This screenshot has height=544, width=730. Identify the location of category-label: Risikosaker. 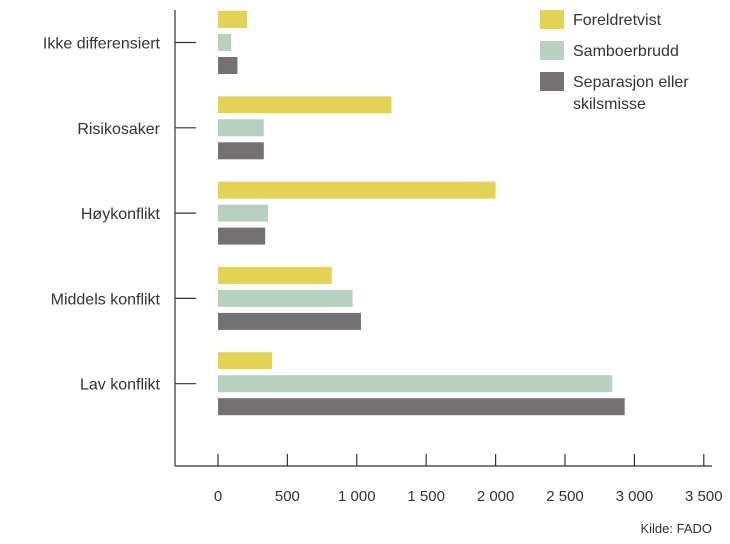
(118, 129).